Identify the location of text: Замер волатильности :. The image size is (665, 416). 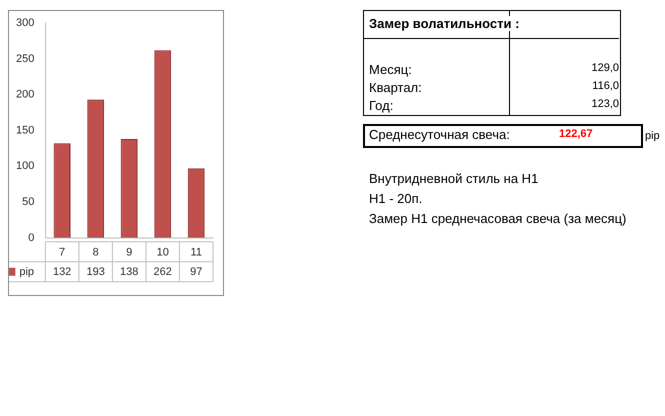
(444, 23).